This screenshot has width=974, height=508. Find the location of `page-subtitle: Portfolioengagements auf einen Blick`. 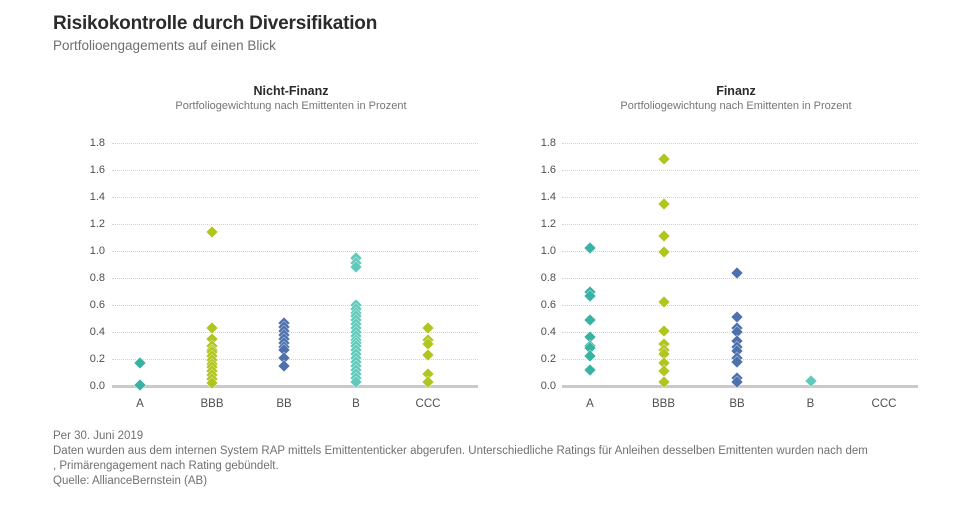

page-subtitle: Portfolioengagements auf einen Blick is located at coordinates (164, 45).